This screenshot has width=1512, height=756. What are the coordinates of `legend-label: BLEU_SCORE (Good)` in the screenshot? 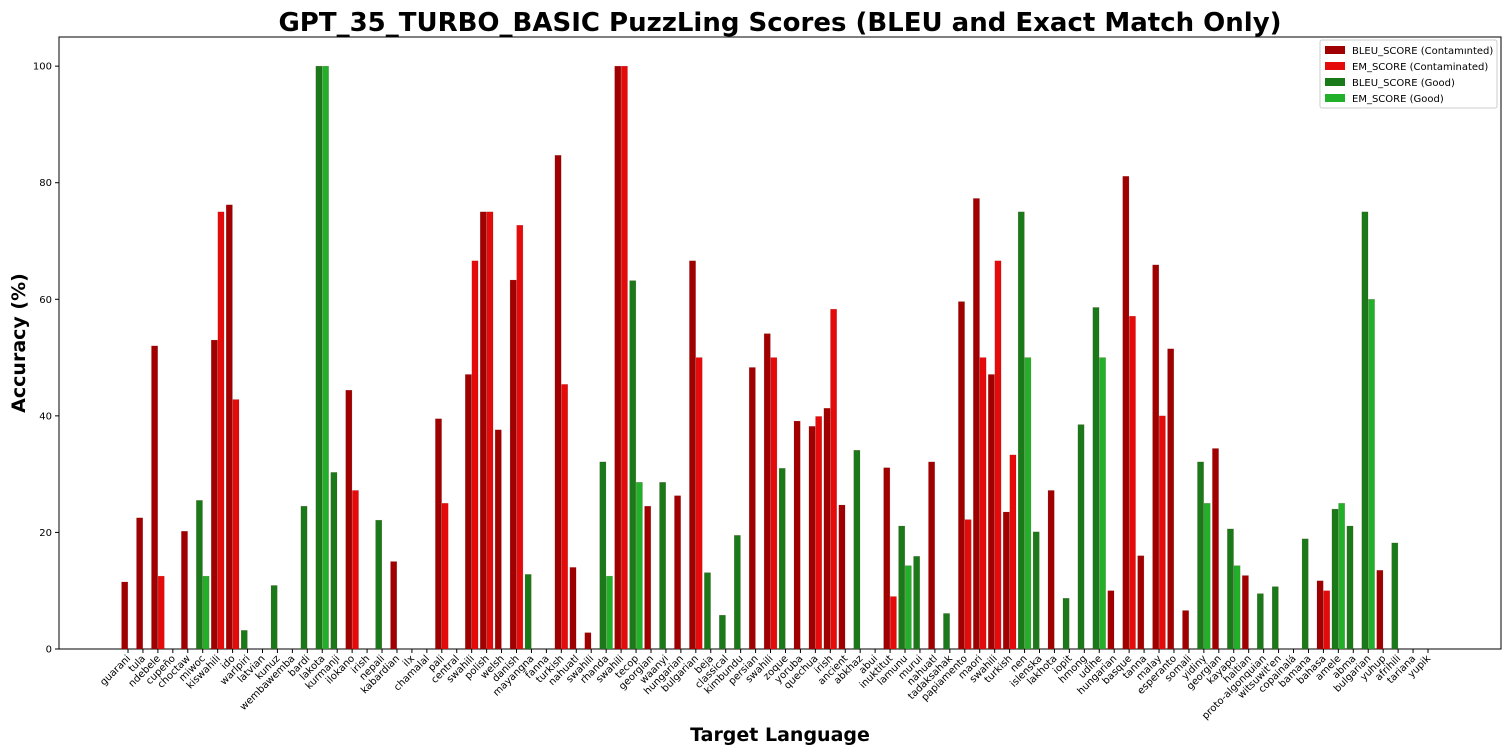 It's located at (1403, 83).